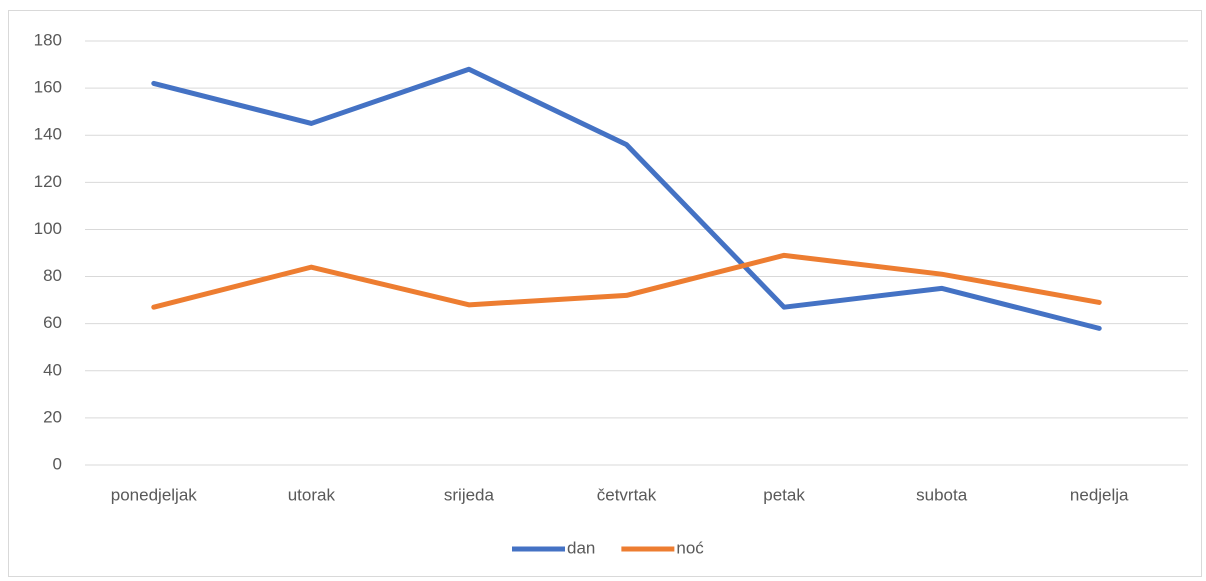 This screenshot has height=581, width=1206. I want to click on y-tick-label: 180, so click(48, 39).